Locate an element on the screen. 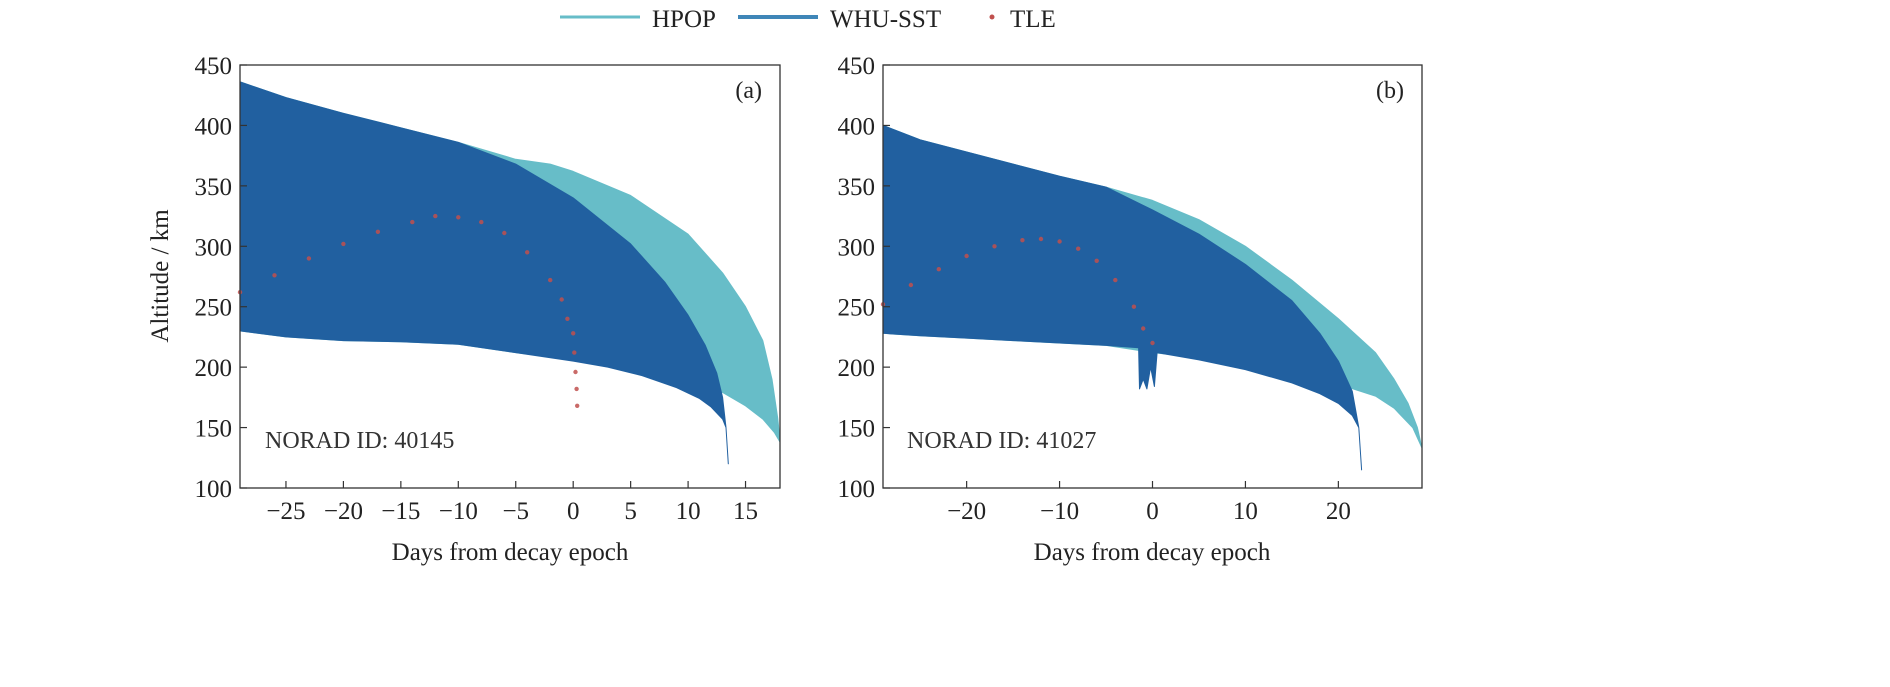 The width and height of the screenshot is (1890, 687). legend-whu-label: WHU-SST is located at coordinates (885, 19).